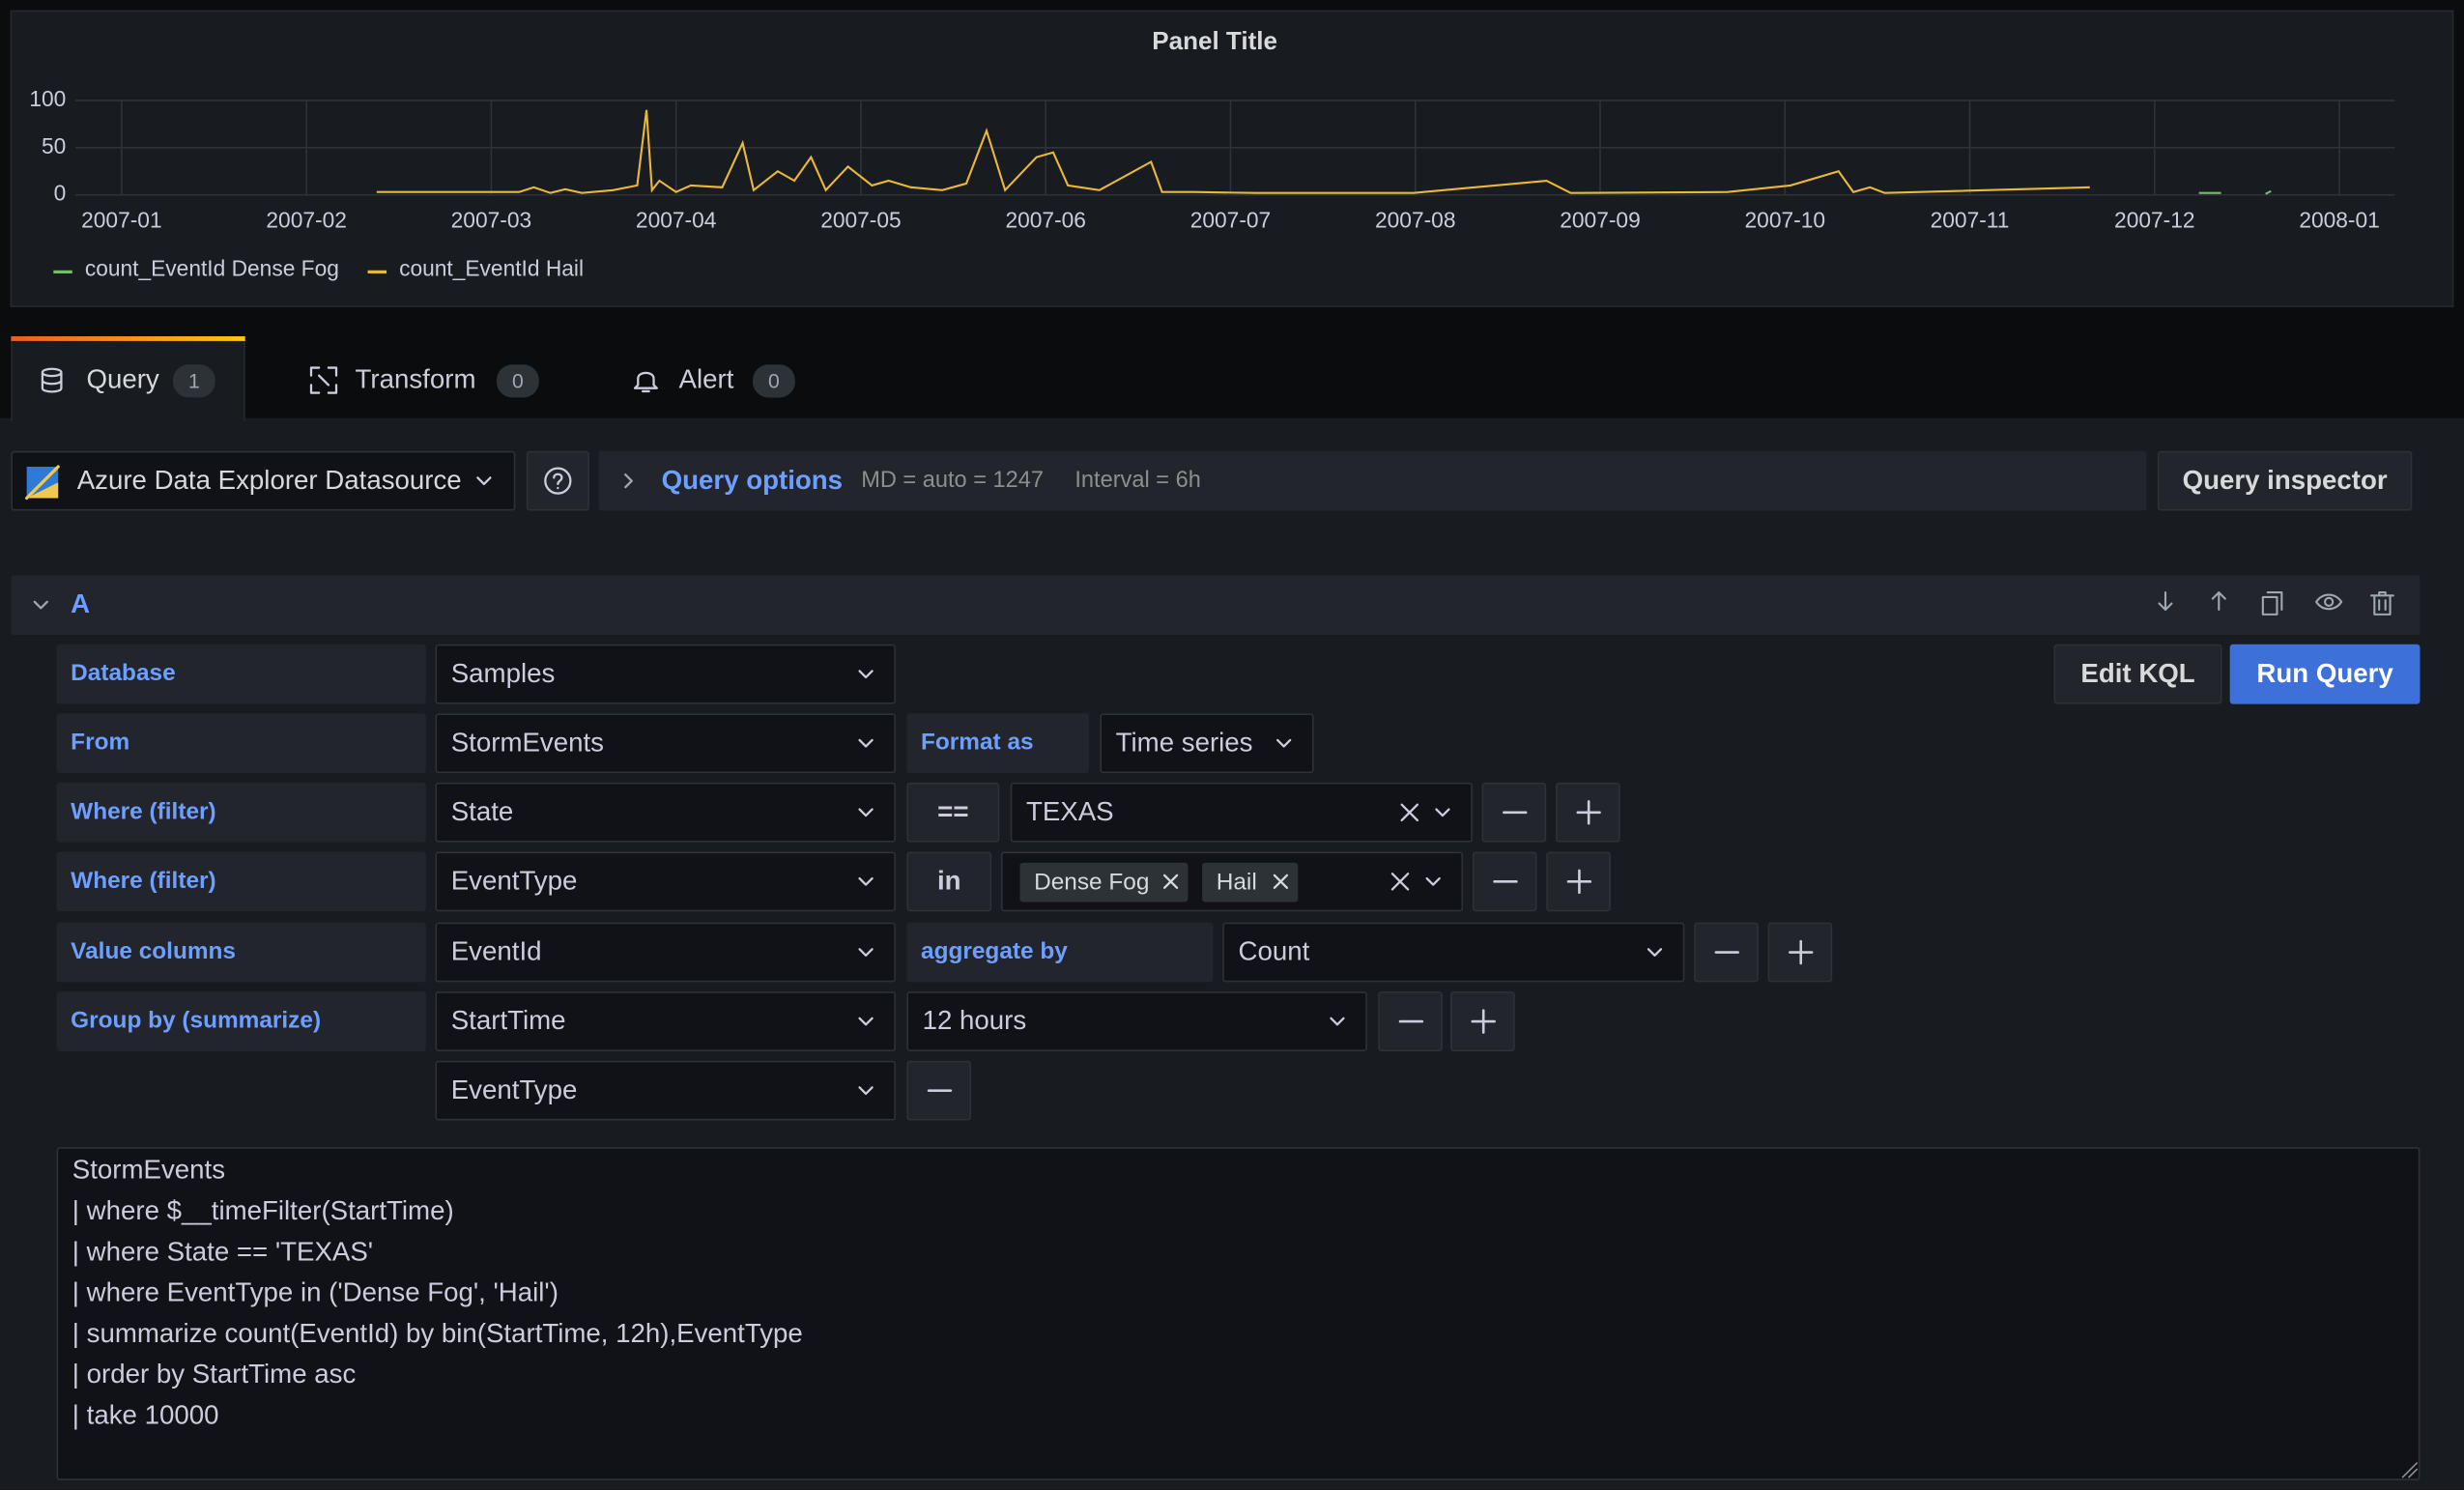 This screenshot has width=2464, height=1490. I want to click on resize-handle-shape, so click(2410, 1470).